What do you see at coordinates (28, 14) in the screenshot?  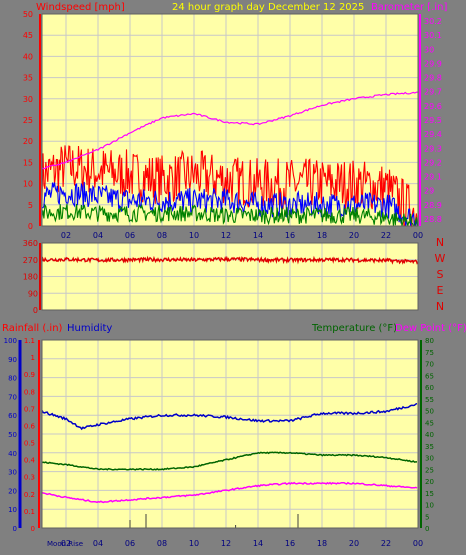 I see `wind-y-tick-label: 50` at bounding box center [28, 14].